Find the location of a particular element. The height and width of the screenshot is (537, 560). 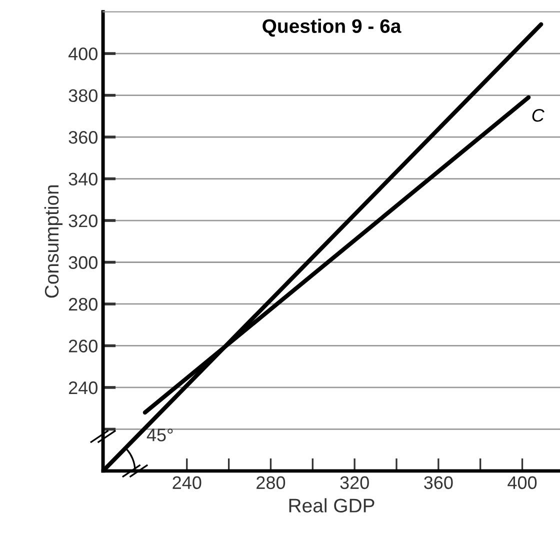

annotation: 45° is located at coordinates (159, 435).